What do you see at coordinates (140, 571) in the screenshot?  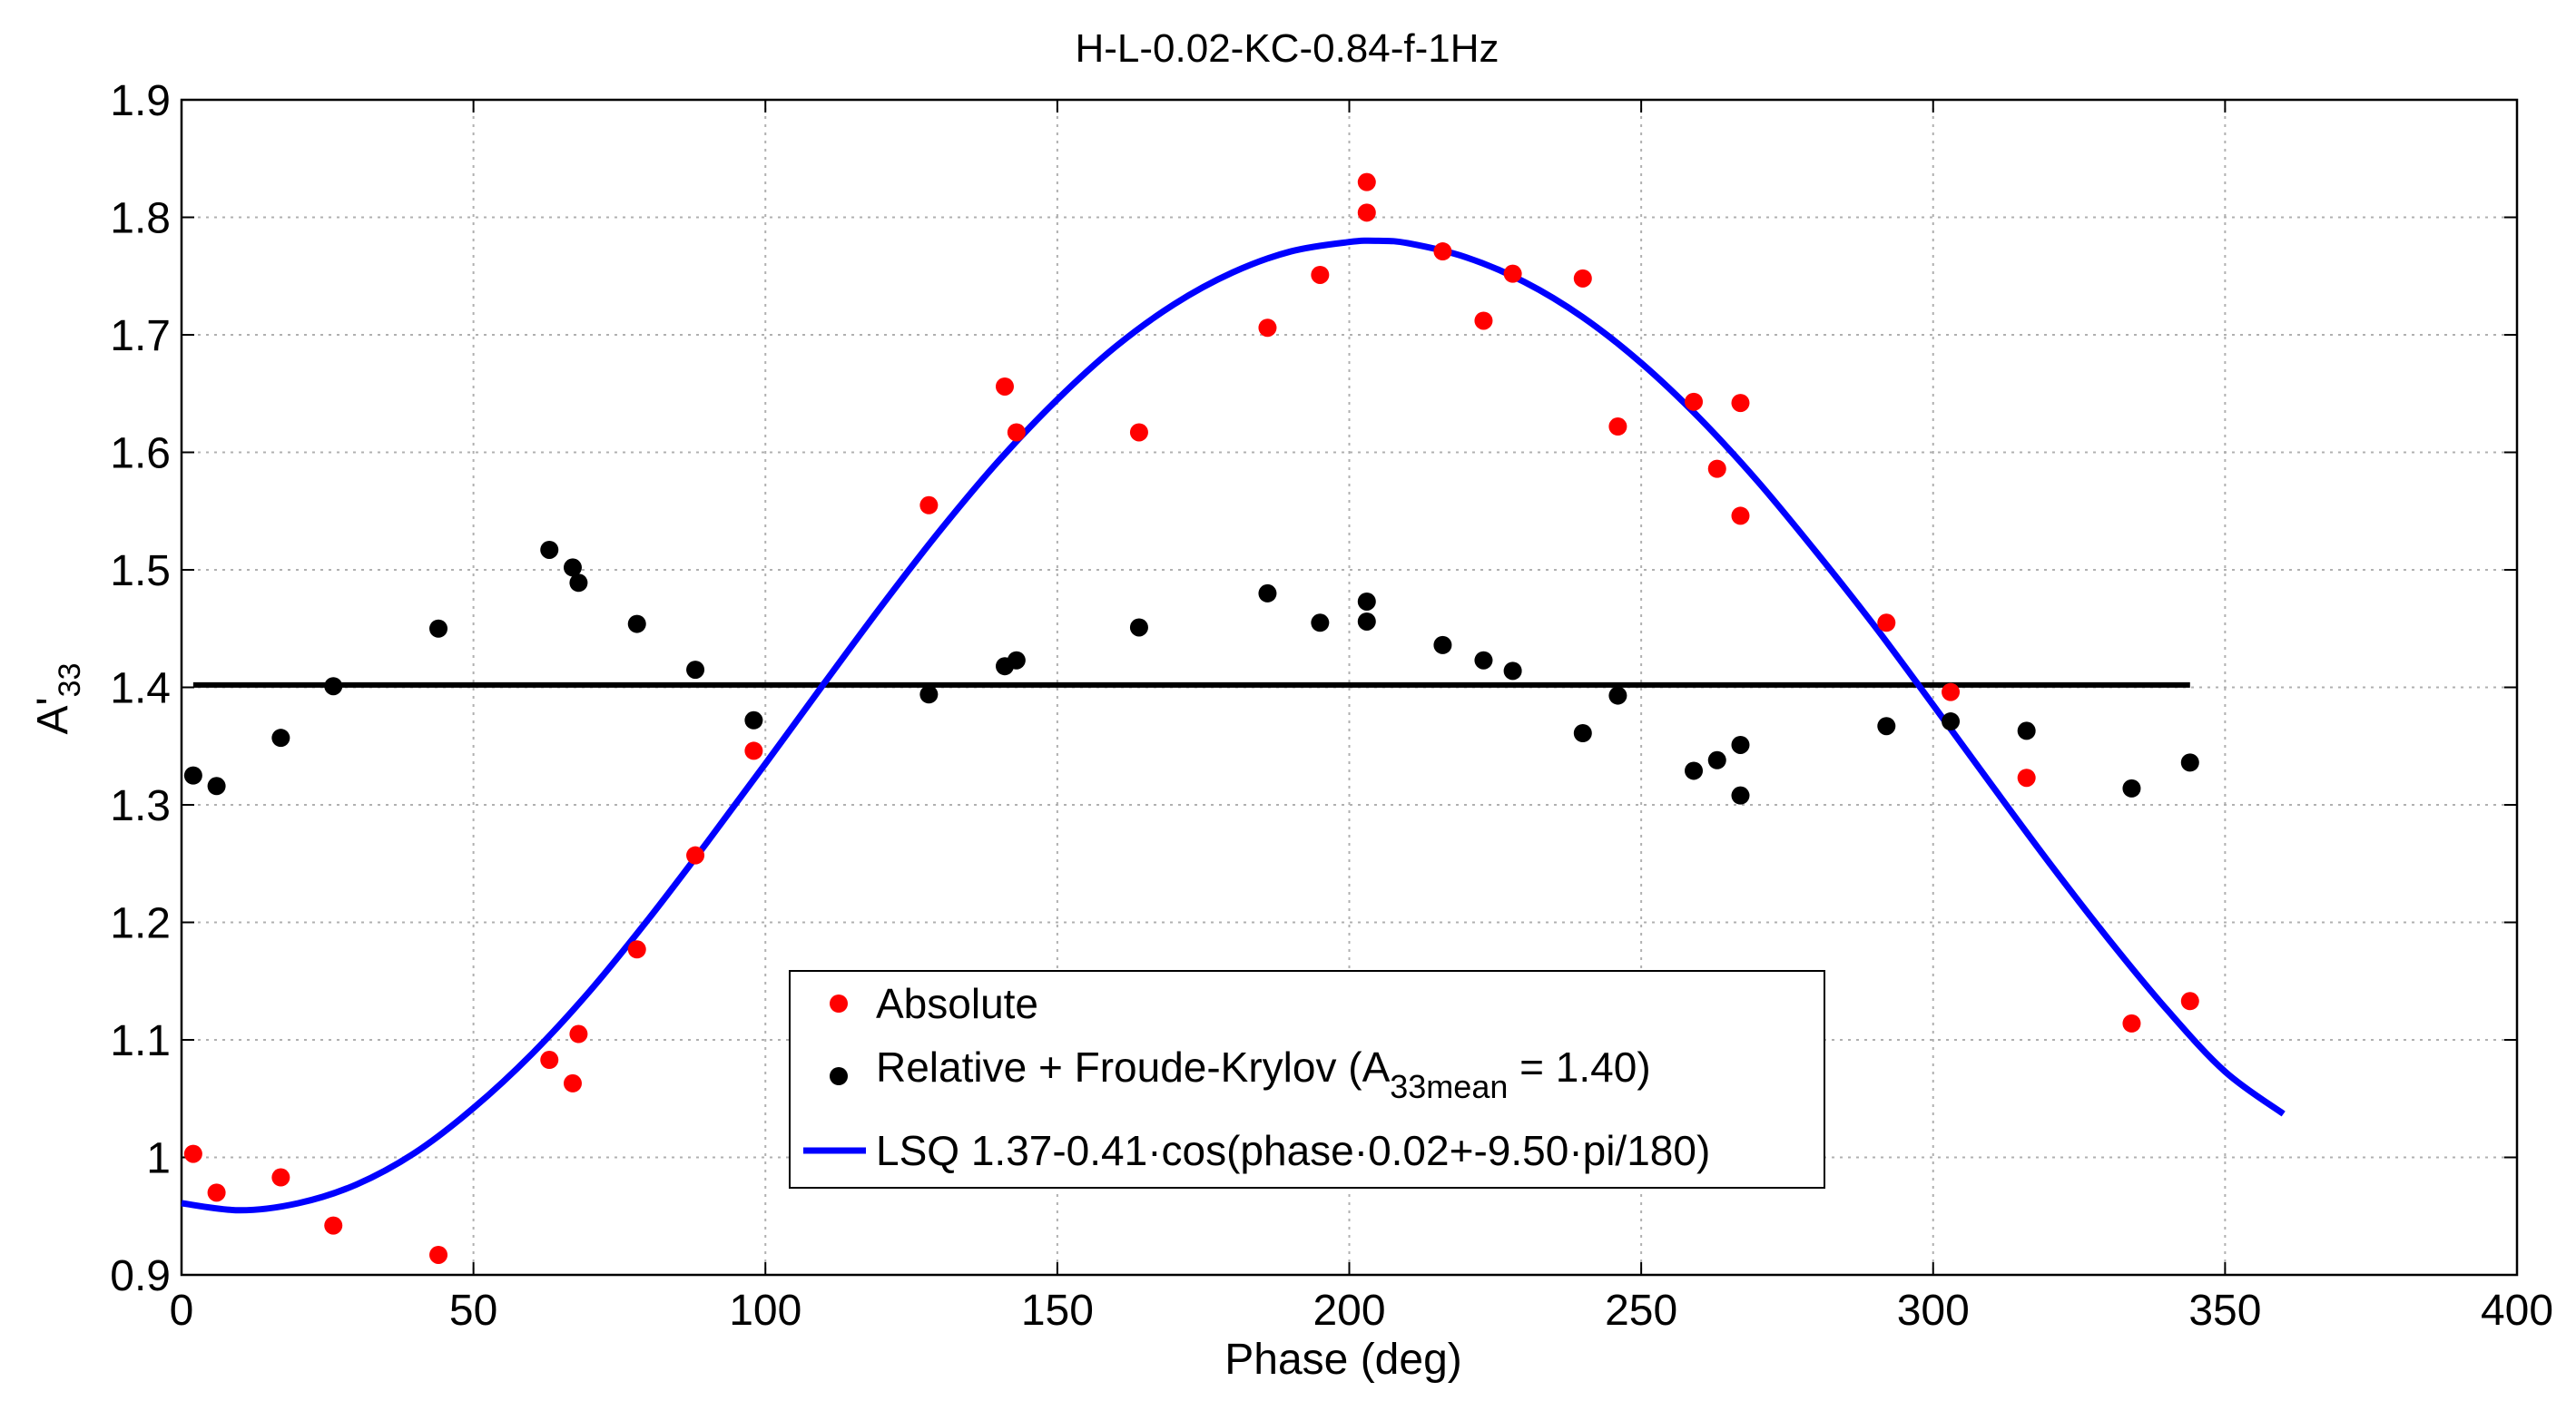 I see `y-tick-label: 1.5` at bounding box center [140, 571].